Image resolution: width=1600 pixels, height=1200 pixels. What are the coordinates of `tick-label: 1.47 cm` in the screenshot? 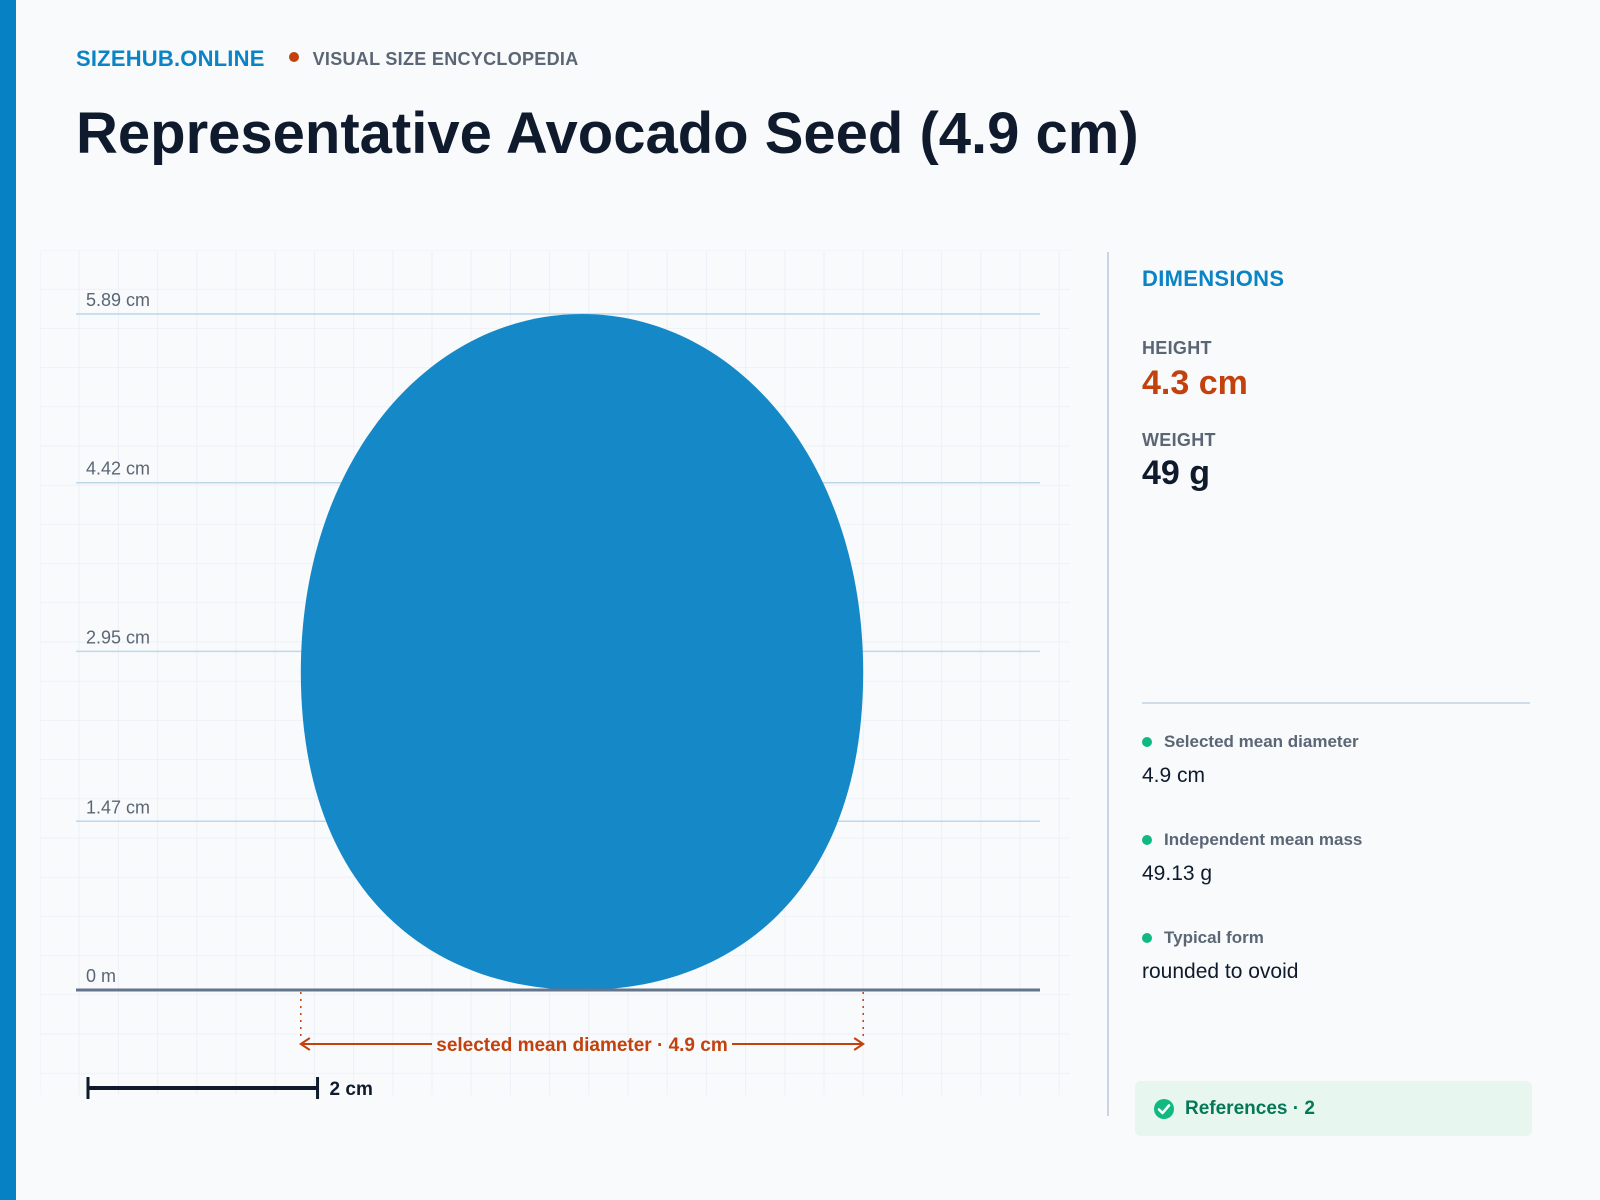 It's located at (118, 807).